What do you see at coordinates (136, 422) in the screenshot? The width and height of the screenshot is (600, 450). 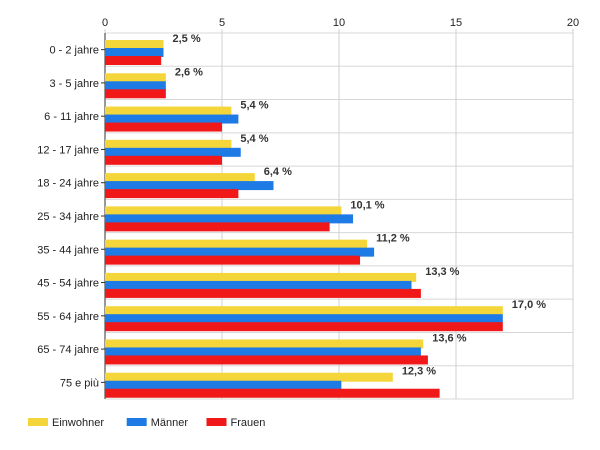 I see `legend-swatch-m-nner` at bounding box center [136, 422].